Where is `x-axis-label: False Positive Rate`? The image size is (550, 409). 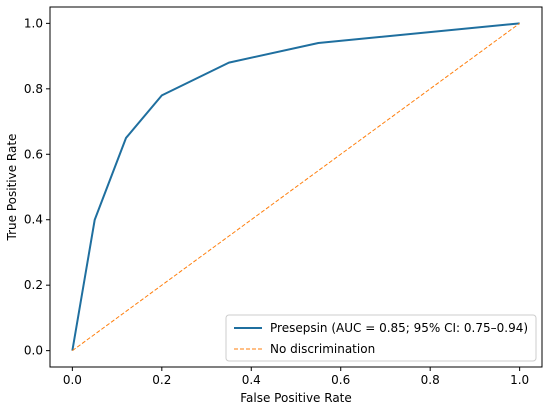
x-axis-label: False Positive Rate is located at coordinates (296, 398).